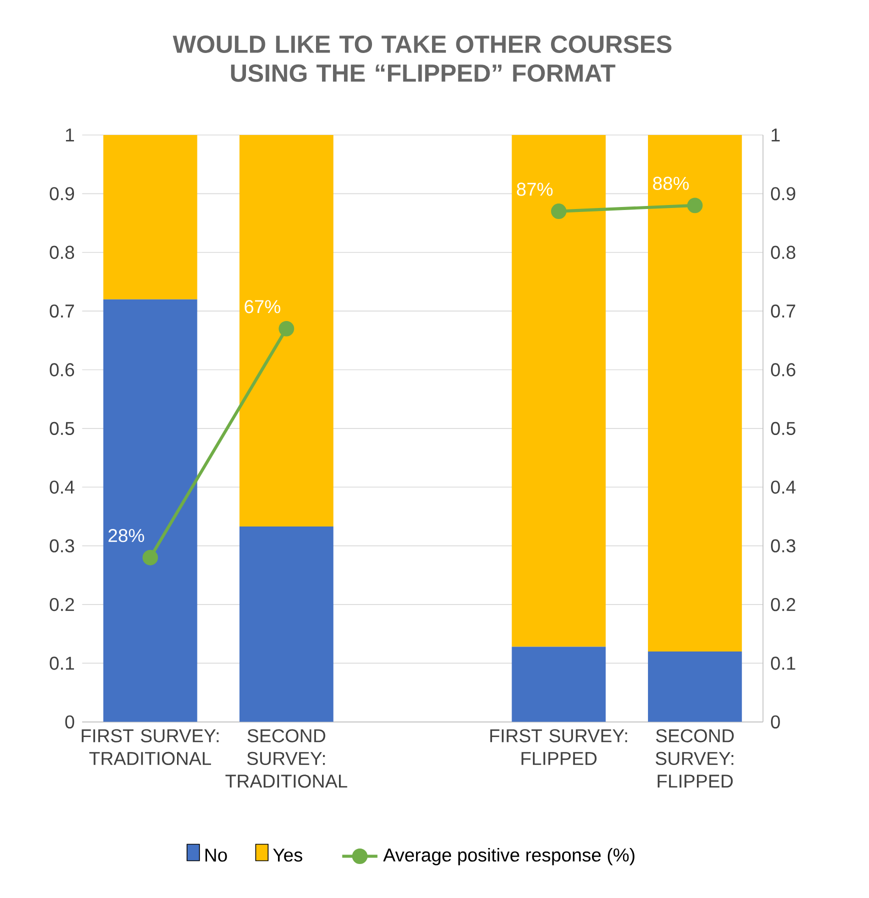 The image size is (869, 898). I want to click on y2-tick-label: 0, so click(775, 722).